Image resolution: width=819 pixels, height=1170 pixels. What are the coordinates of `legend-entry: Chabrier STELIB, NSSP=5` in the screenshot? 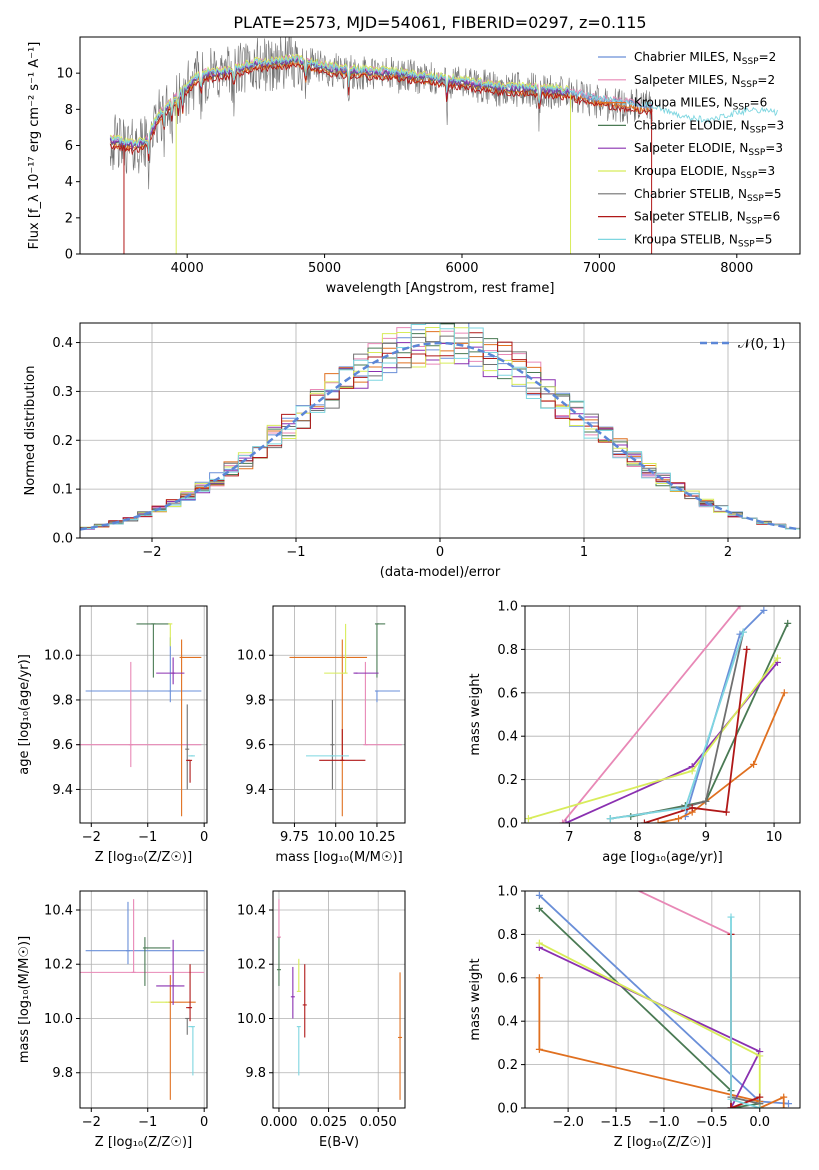 It's located at (708, 195).